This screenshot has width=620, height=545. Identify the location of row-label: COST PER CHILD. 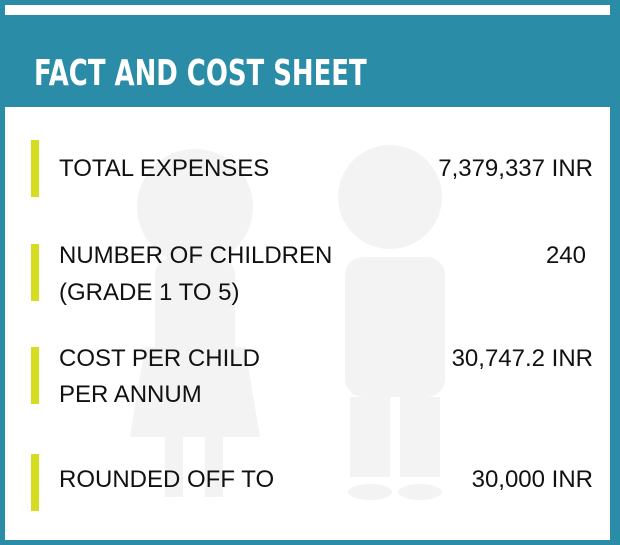
(159, 358).